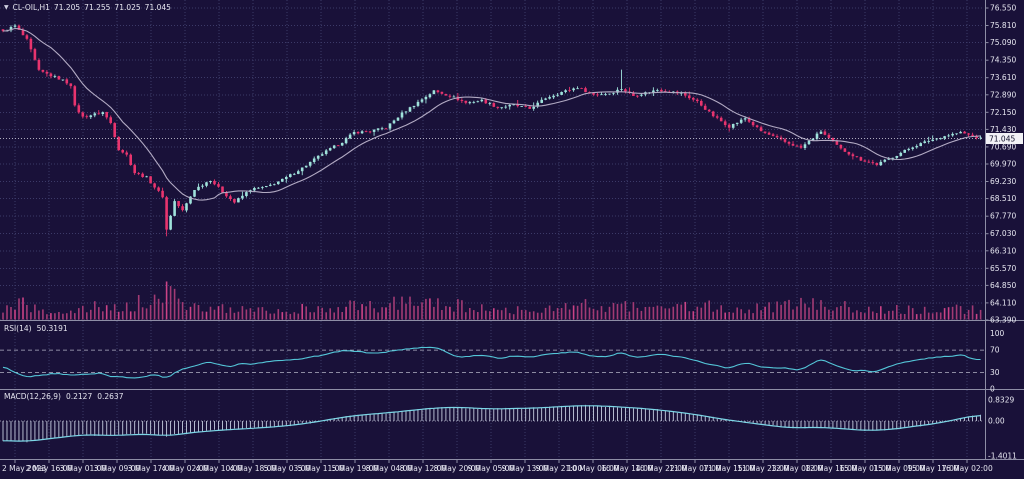  Describe the element at coordinates (1003, 233) in the screenshot. I see `price-axis-label: 67.030` at that location.